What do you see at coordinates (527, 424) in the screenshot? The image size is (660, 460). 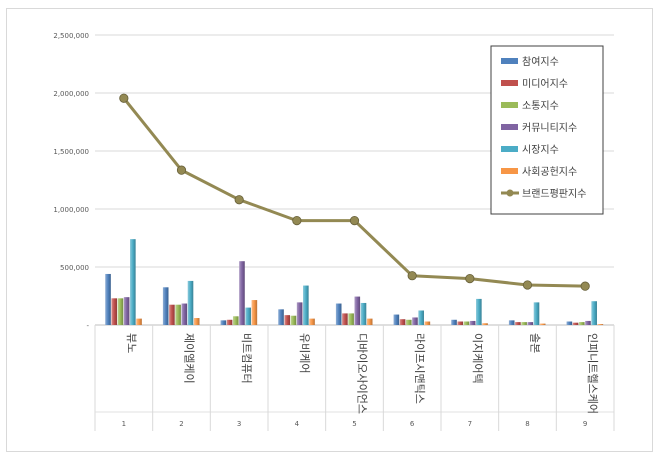 I see `x-tick-label: 8` at bounding box center [527, 424].